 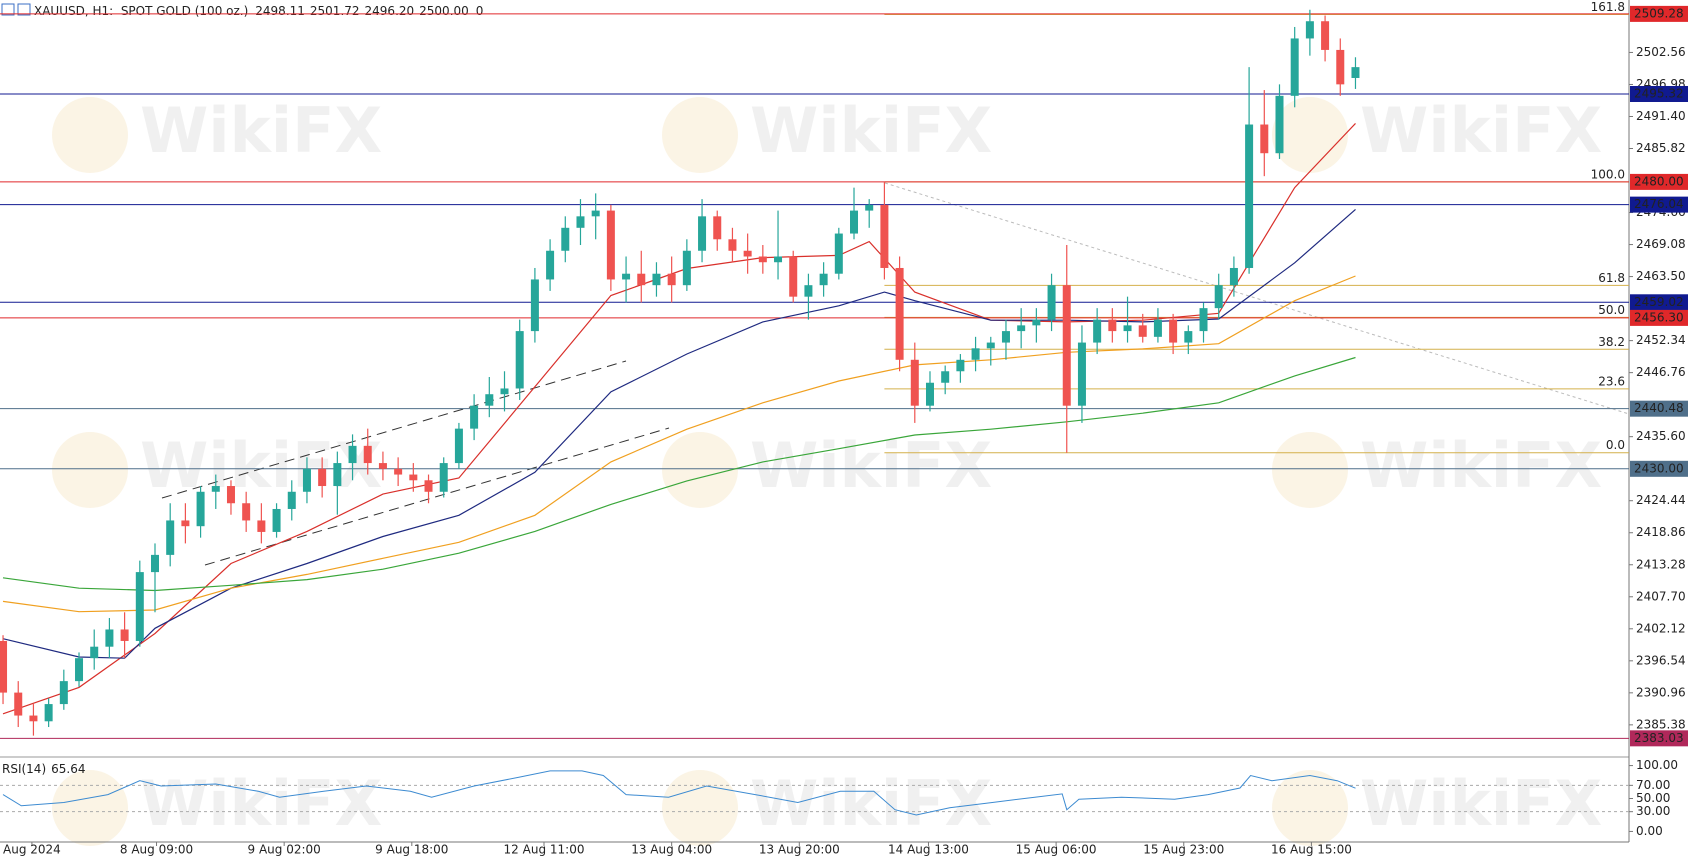 What do you see at coordinates (1661, 116) in the screenshot?
I see `y-tick-label: 2491.40` at bounding box center [1661, 116].